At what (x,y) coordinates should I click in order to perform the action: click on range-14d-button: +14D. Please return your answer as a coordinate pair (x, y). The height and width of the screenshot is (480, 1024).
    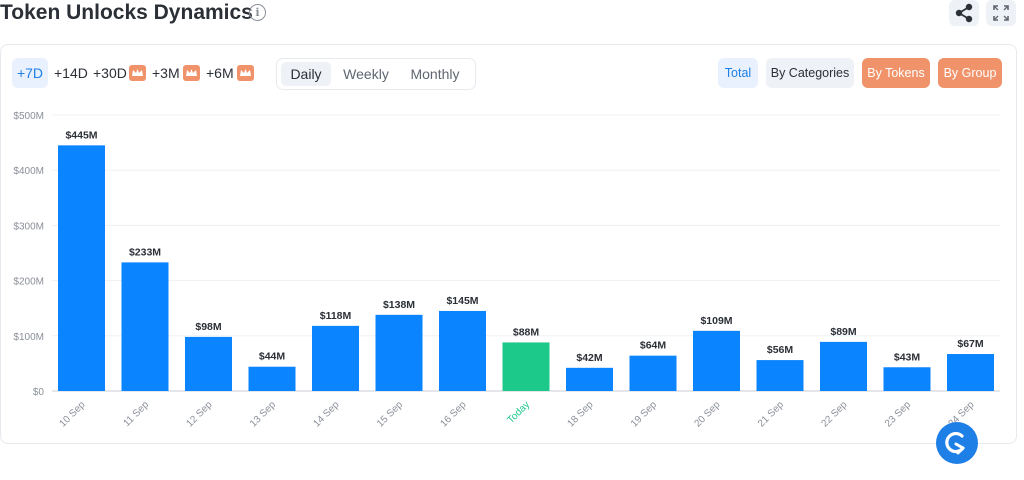
    Looking at the image, I should click on (71, 73).